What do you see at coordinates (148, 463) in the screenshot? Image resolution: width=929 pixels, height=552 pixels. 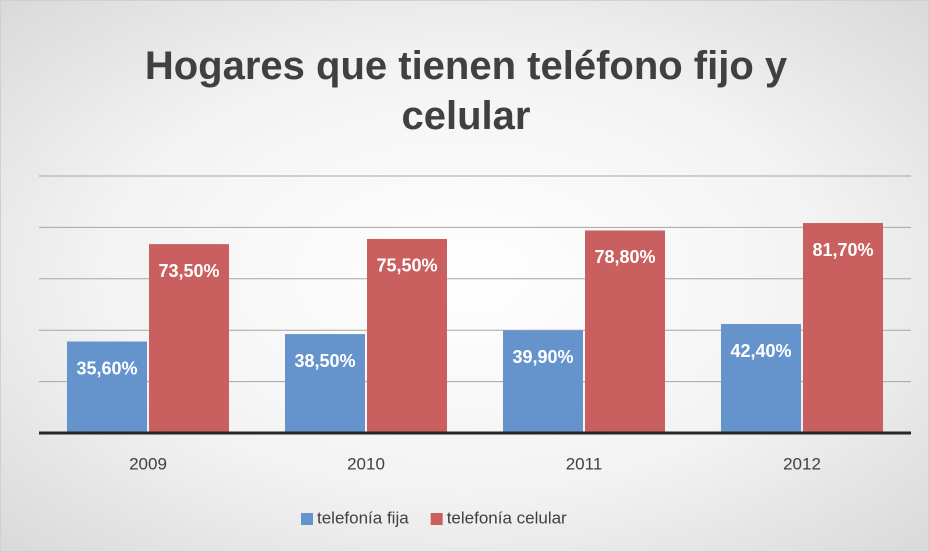 I see `x-tick-label: 2009` at bounding box center [148, 463].